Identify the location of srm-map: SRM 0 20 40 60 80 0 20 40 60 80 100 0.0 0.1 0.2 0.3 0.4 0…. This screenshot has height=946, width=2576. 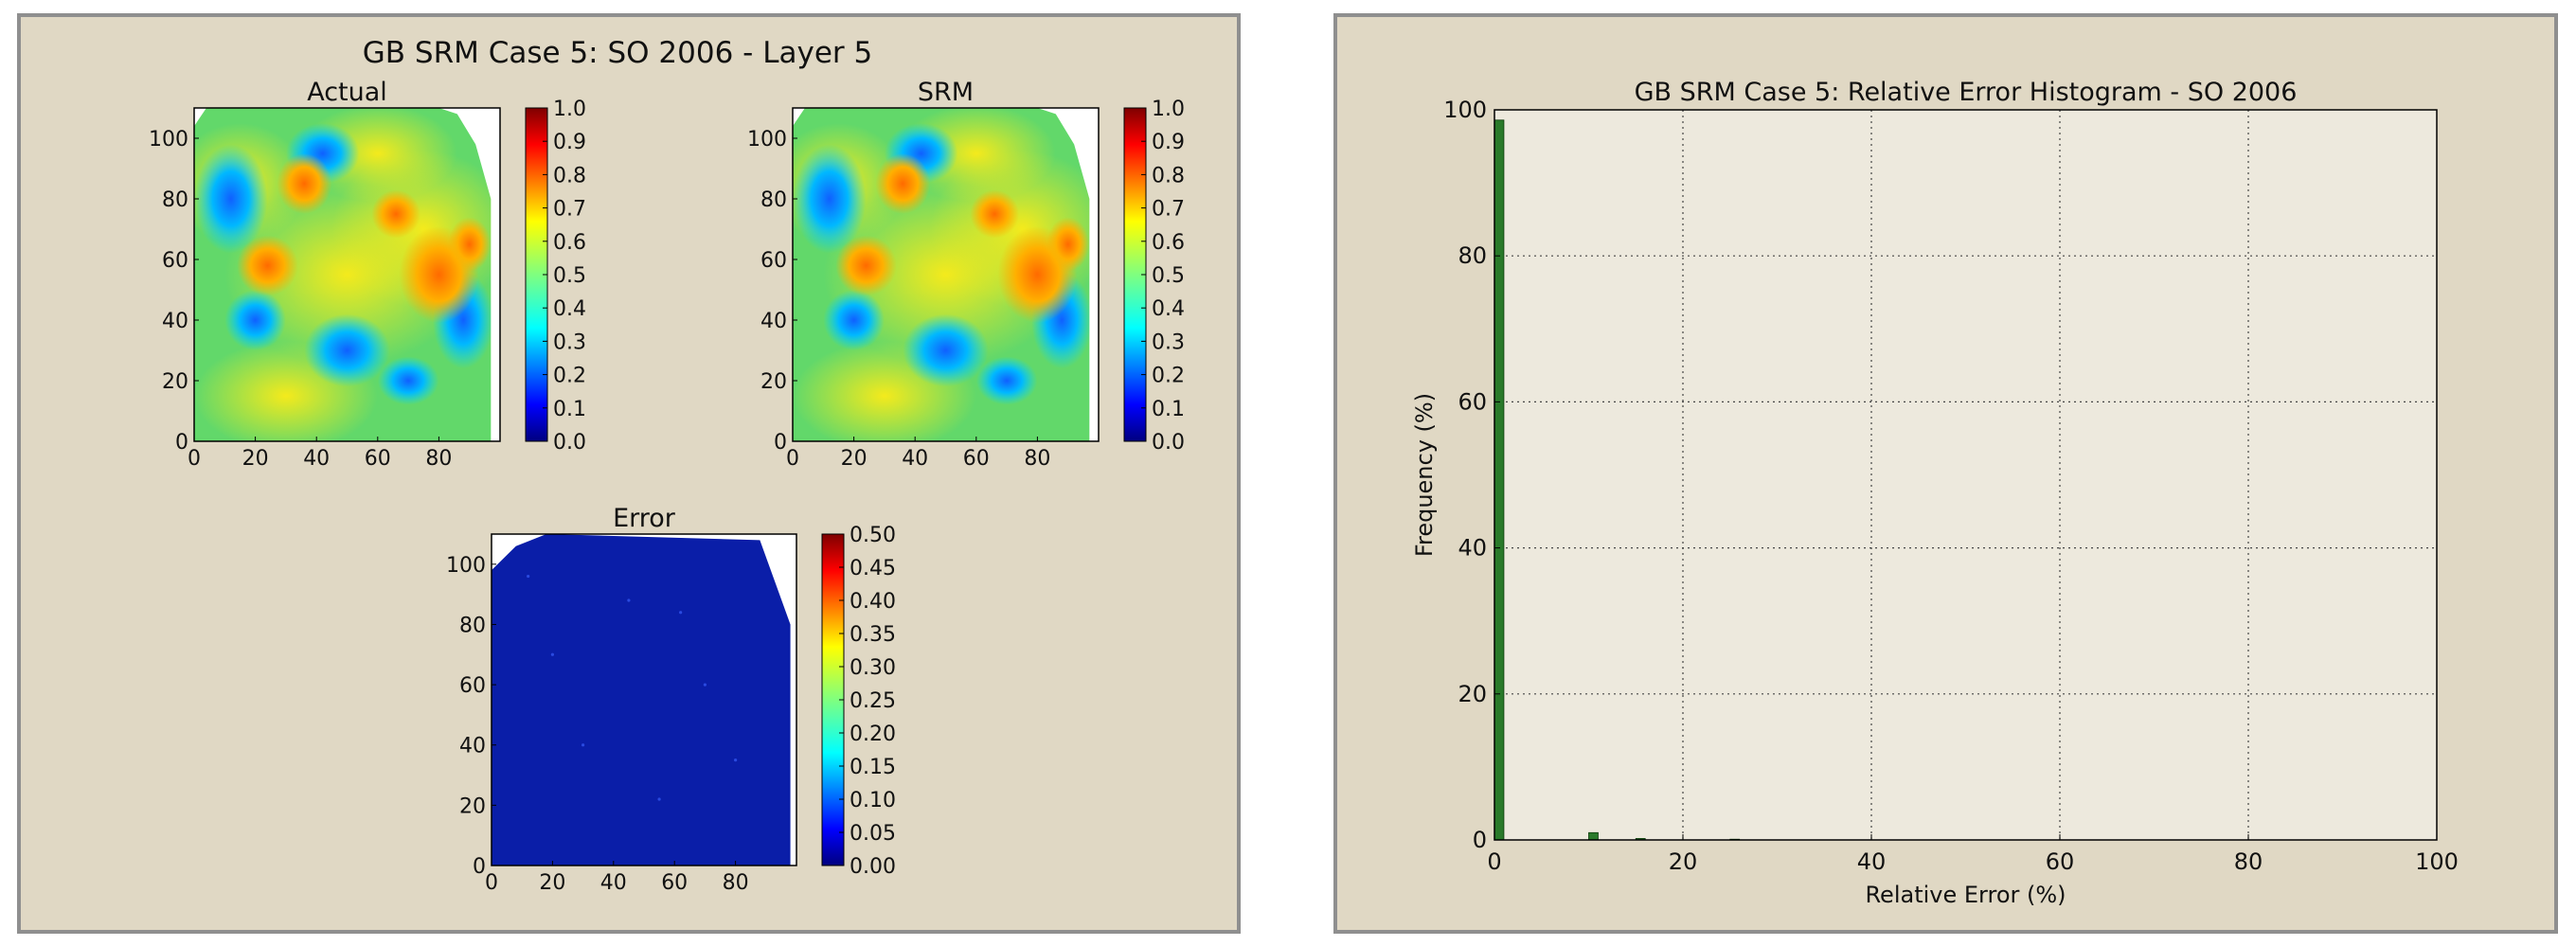
(966, 274).